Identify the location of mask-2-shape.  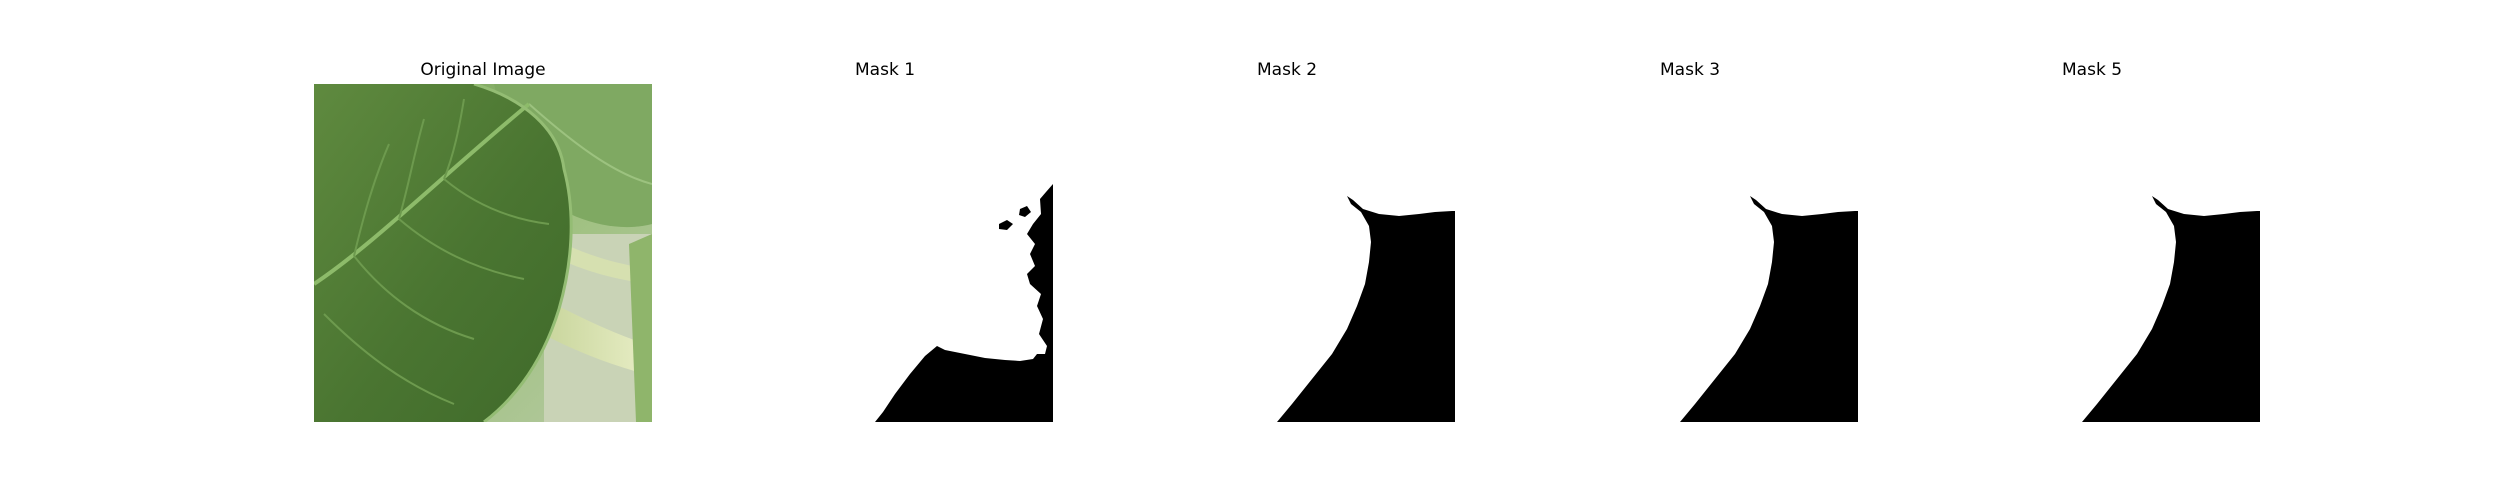
(1366, 309).